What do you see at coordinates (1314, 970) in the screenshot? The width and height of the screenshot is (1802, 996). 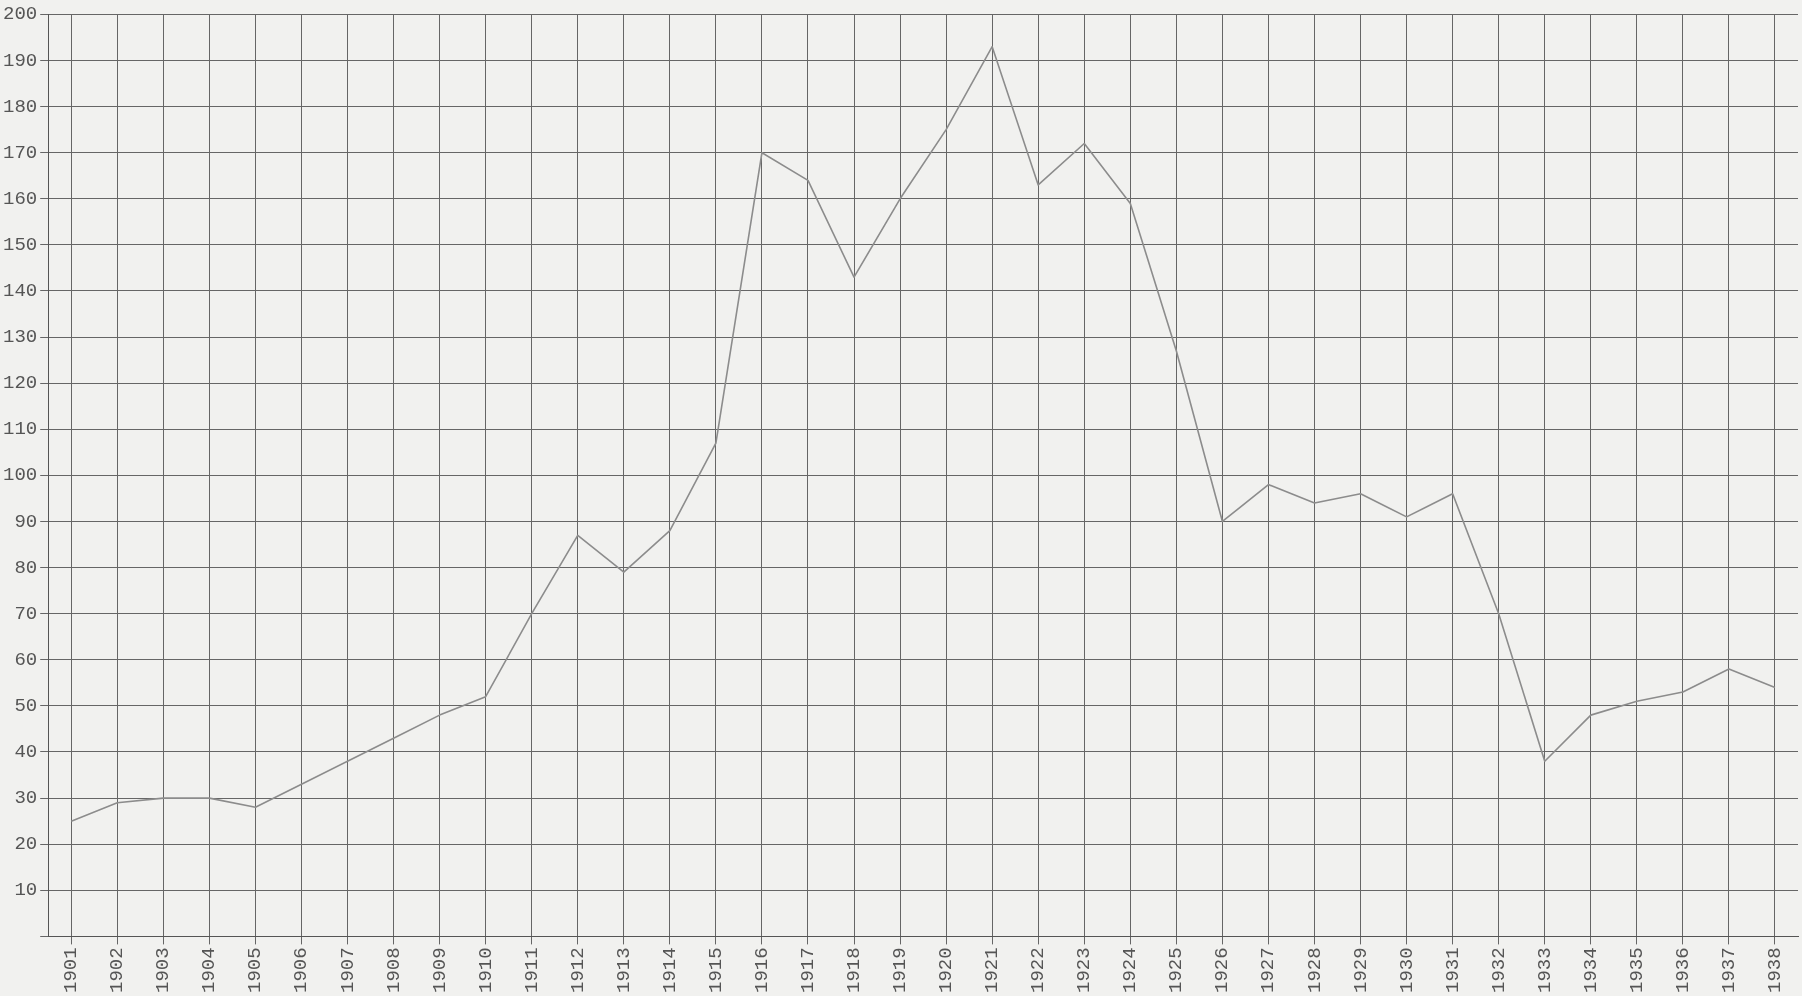 I see `x-tick-label: 1928` at bounding box center [1314, 970].